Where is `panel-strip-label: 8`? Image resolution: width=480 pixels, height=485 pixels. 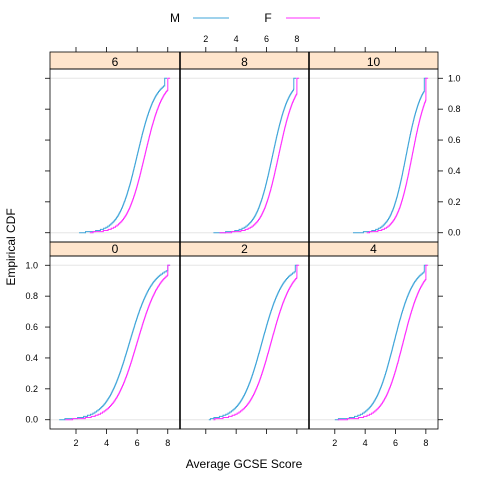
panel-strip-label: 8 is located at coordinates (244, 62).